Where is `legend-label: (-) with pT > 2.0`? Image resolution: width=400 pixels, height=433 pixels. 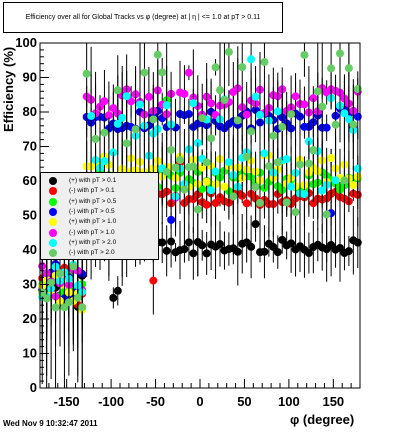 legend-label: (-) with pT > 2.0 is located at coordinates (92, 253).